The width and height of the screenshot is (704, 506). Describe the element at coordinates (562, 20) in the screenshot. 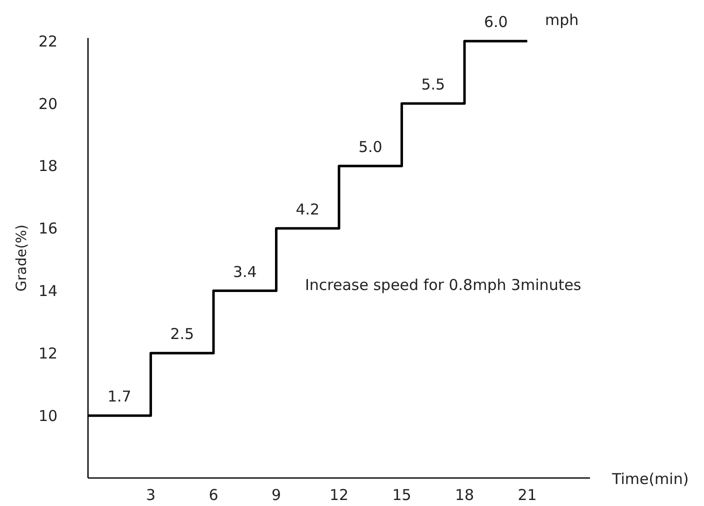

I see `text: mph` at that location.